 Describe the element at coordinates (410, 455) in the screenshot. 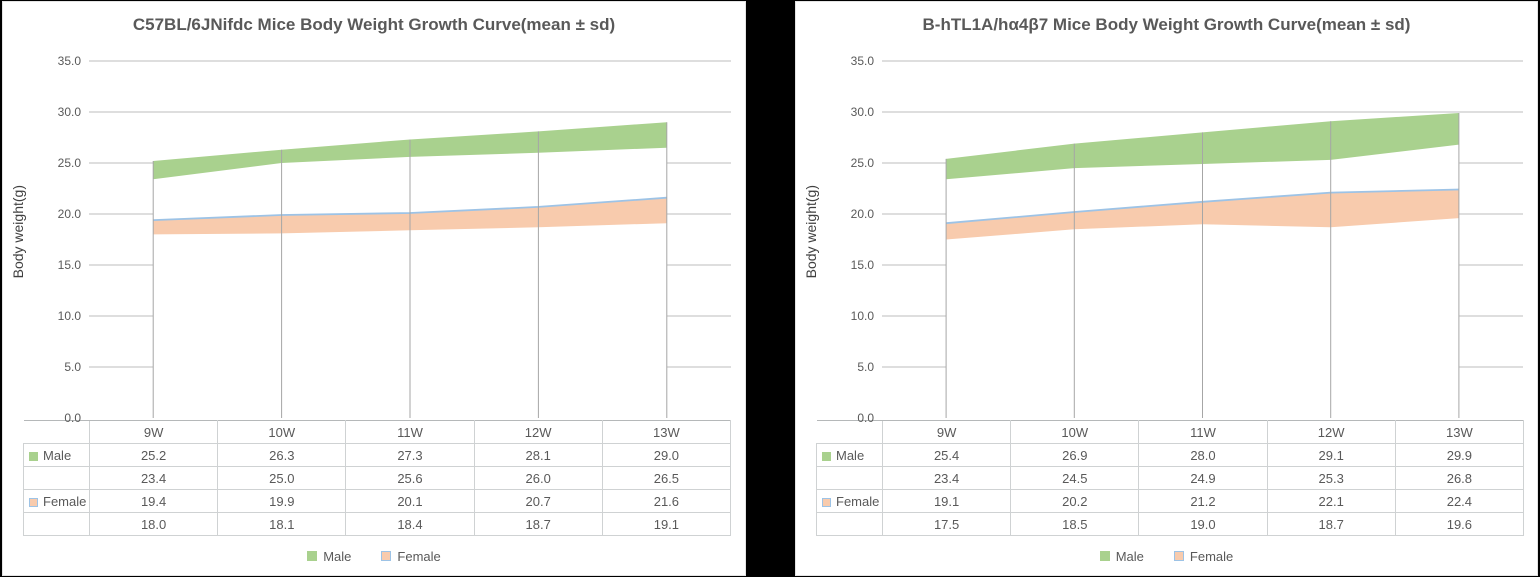

I see `value-cell: 27.3` at that location.